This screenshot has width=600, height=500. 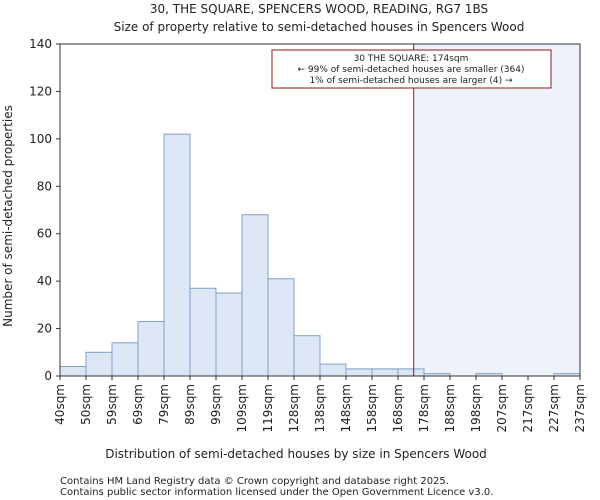 What do you see at coordinates (112, 404) in the screenshot?
I see `x-tick-label: 59sqm` at bounding box center [112, 404].